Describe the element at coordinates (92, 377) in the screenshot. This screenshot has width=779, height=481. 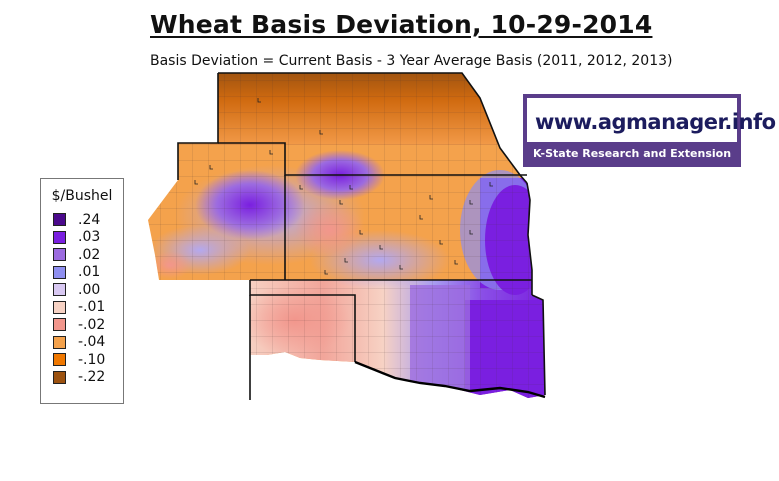
I see `legend-label: -.22` at that location.